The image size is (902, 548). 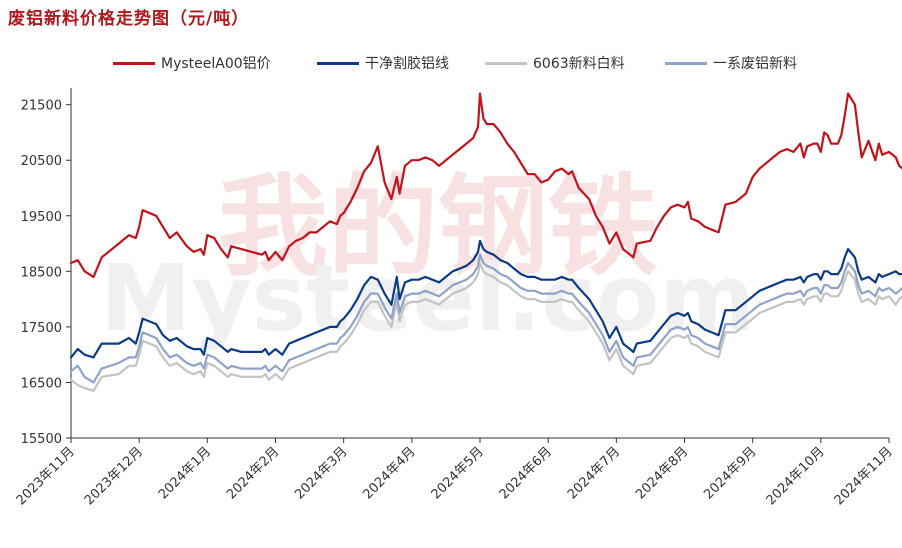 What do you see at coordinates (41, 439) in the screenshot?
I see `y-tick-label: 15500` at bounding box center [41, 439].